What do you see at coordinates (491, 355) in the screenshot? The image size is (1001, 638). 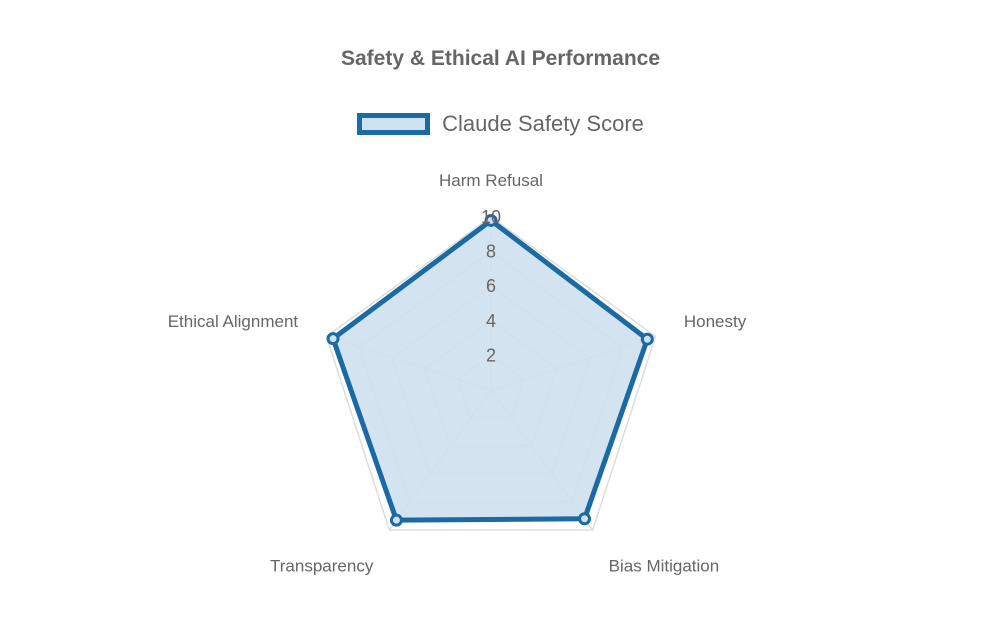 I see `tick-label: 2` at bounding box center [491, 355].